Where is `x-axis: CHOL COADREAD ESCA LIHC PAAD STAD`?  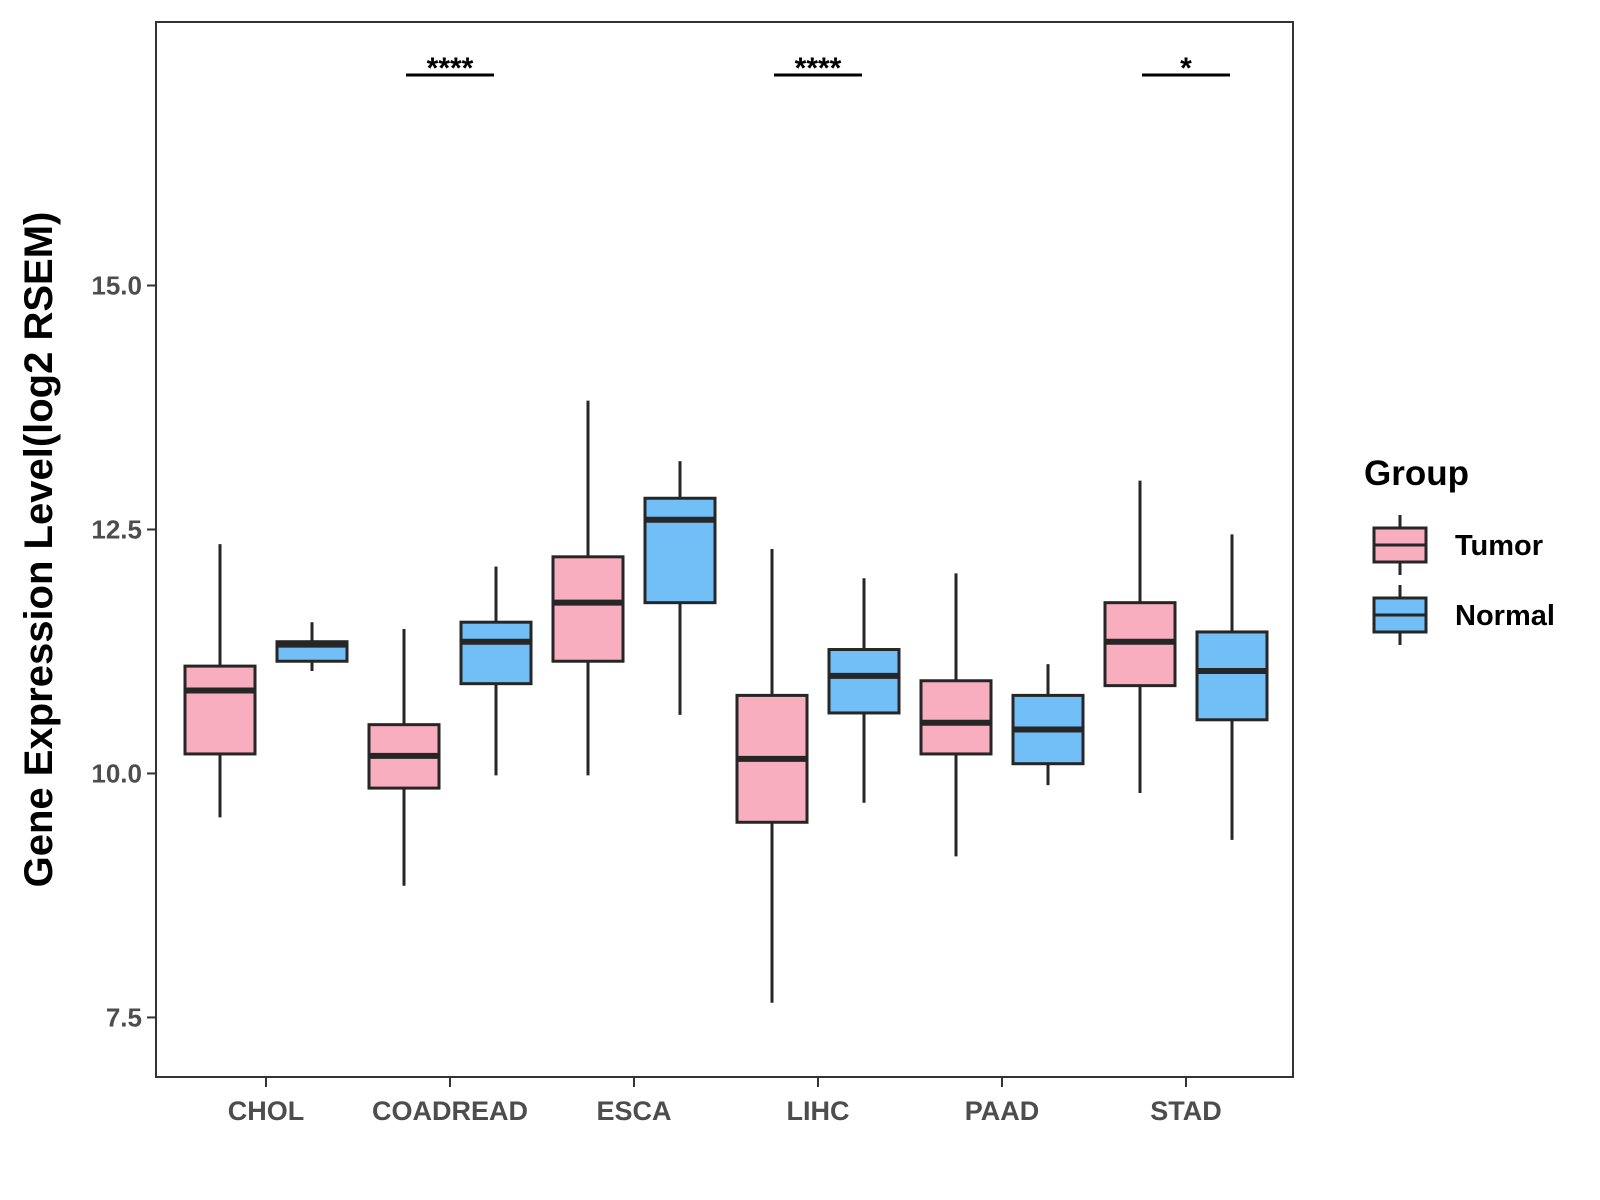
x-axis: CHOL COADREAD ESCA LIHC PAAD STAD is located at coordinates (725, 1101).